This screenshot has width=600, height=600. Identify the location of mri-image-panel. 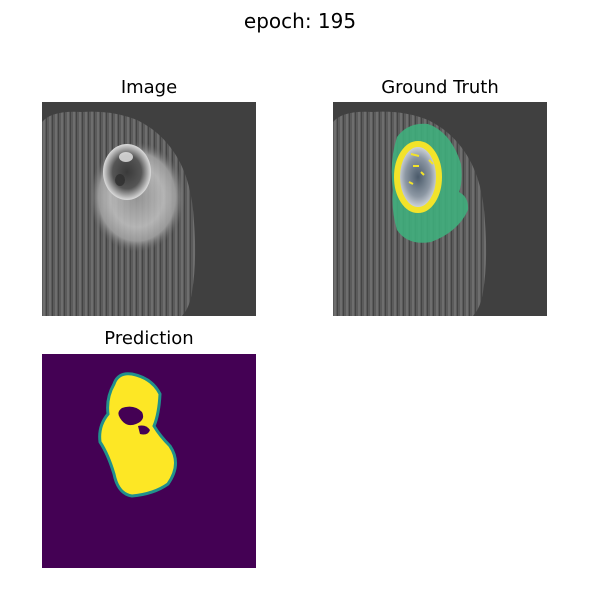
(149, 209).